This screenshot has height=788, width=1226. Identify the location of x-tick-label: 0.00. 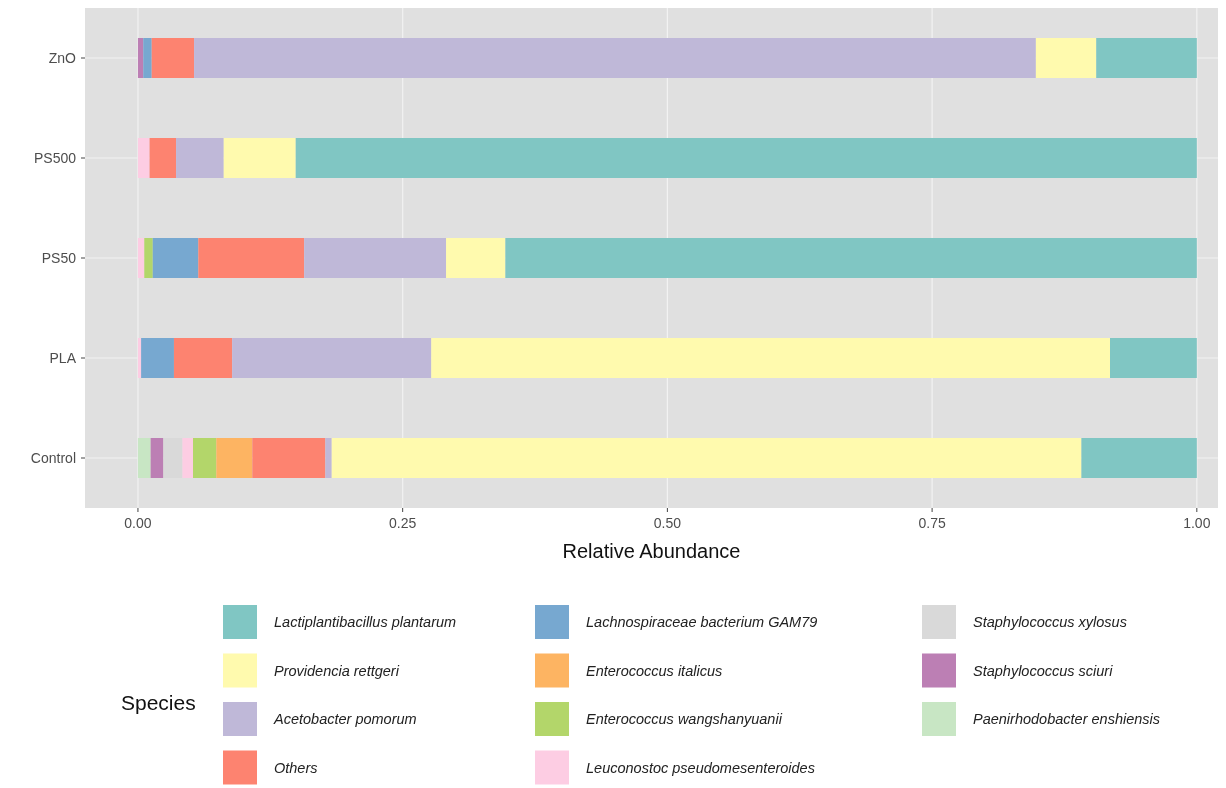
(138, 523).